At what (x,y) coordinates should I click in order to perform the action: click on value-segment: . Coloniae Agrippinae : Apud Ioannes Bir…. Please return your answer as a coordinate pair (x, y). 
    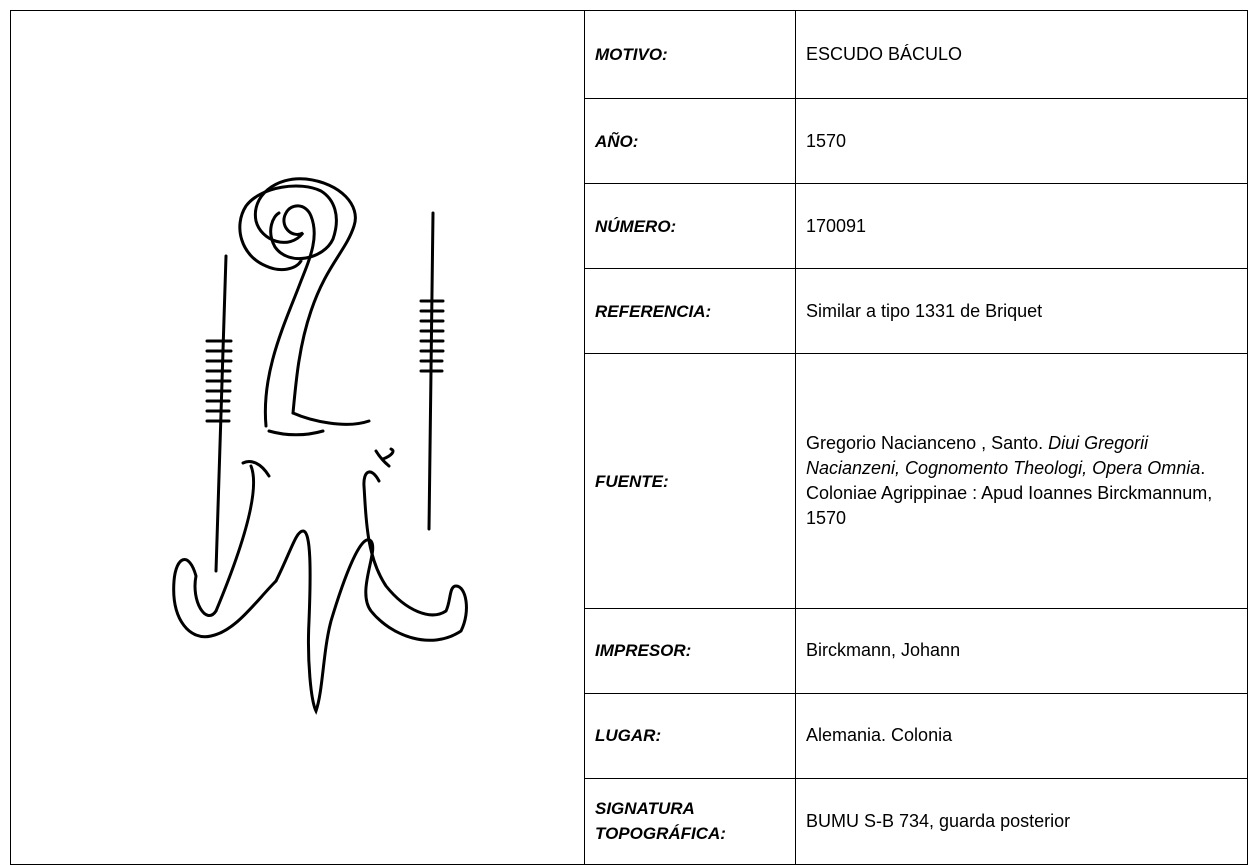
    Looking at the image, I should click on (1009, 493).